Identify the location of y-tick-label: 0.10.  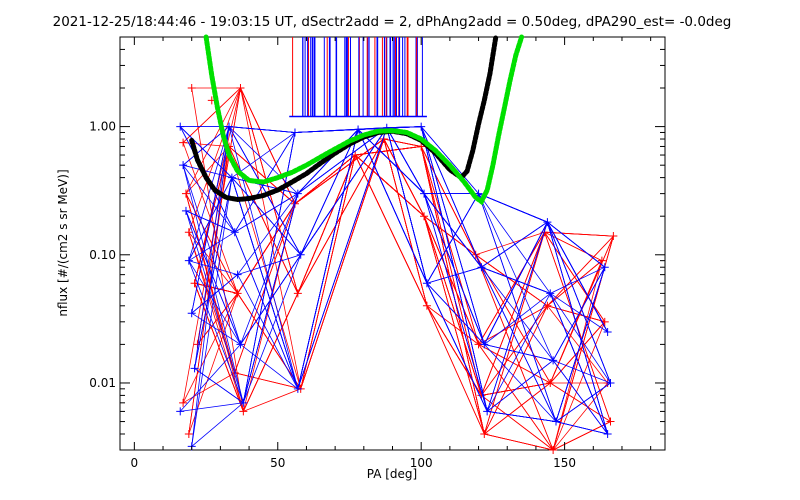
(102, 255).